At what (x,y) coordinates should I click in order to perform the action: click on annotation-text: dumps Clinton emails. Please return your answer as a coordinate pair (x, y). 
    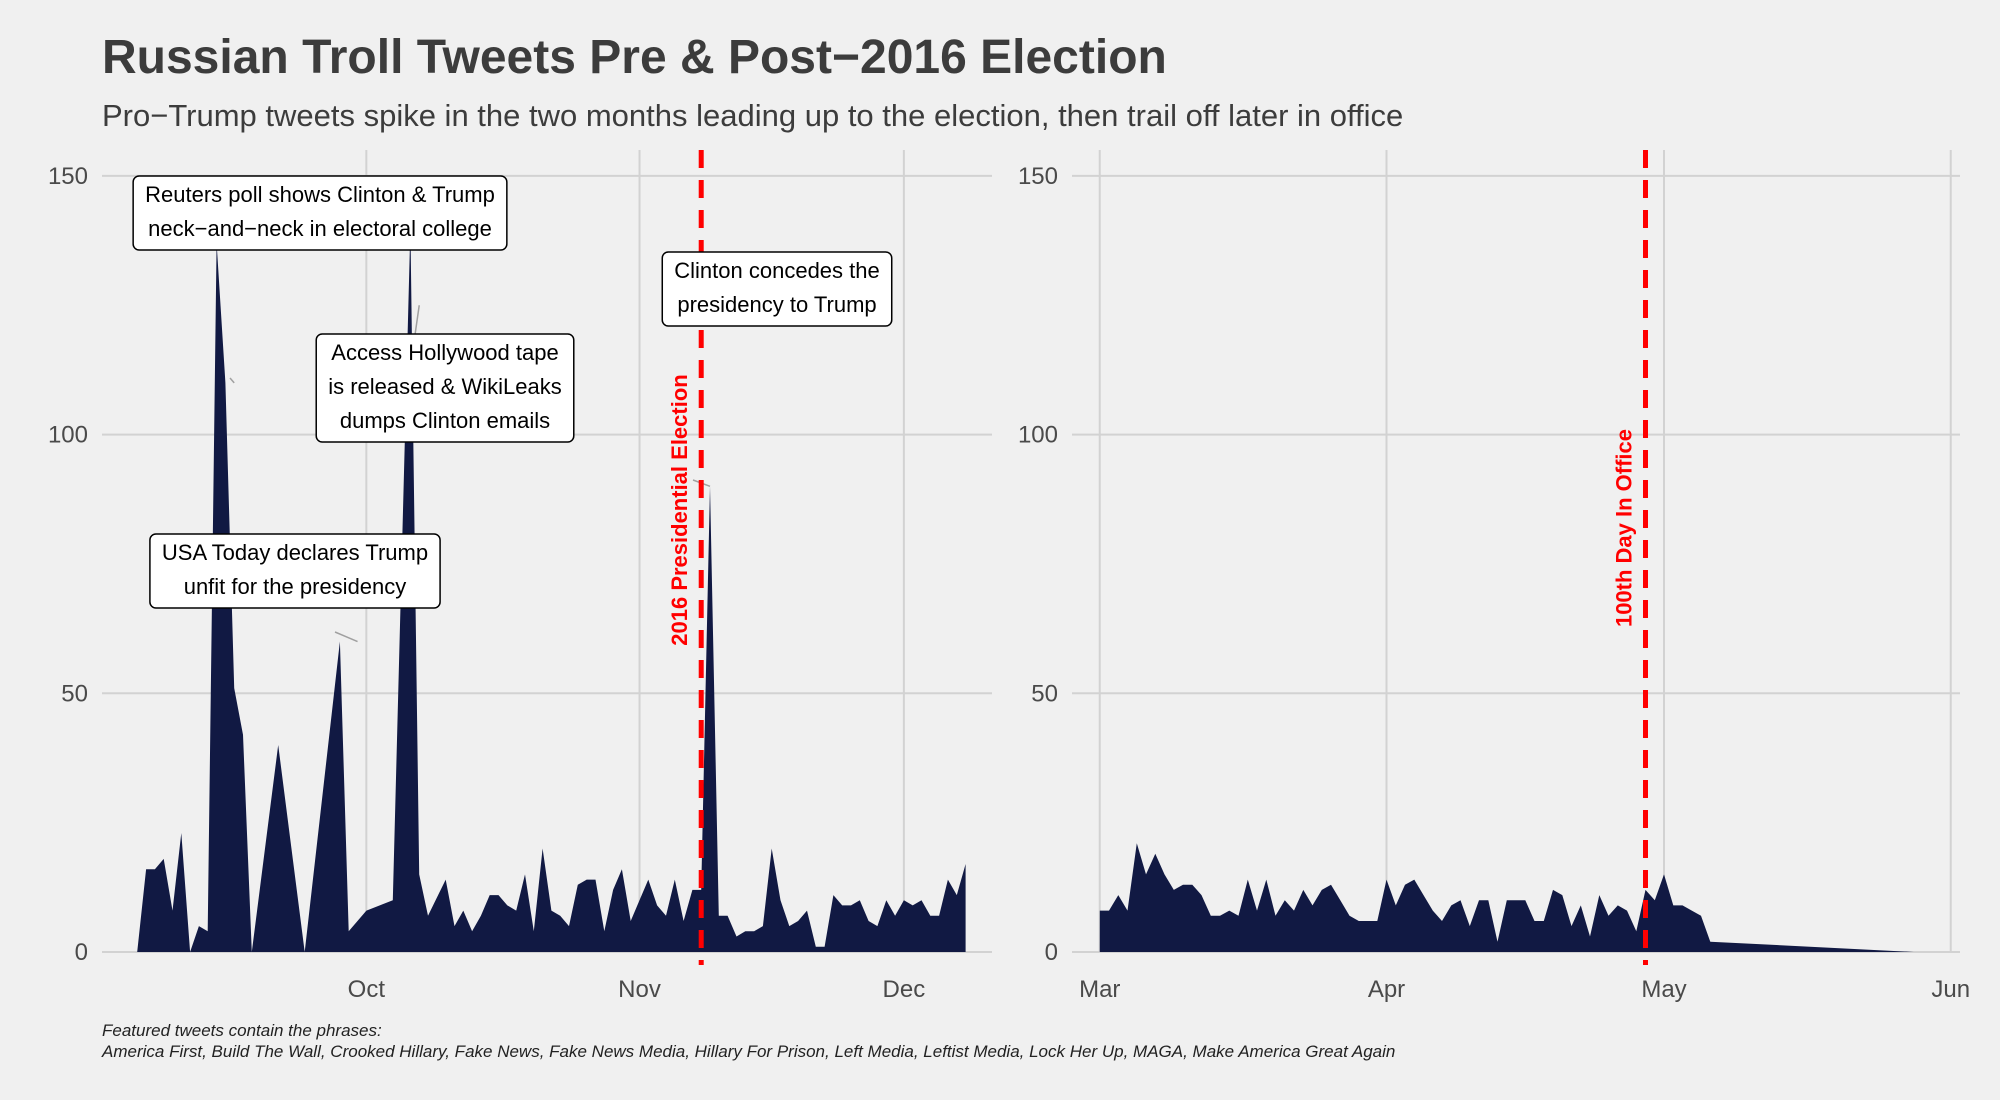
    Looking at the image, I should click on (445, 420).